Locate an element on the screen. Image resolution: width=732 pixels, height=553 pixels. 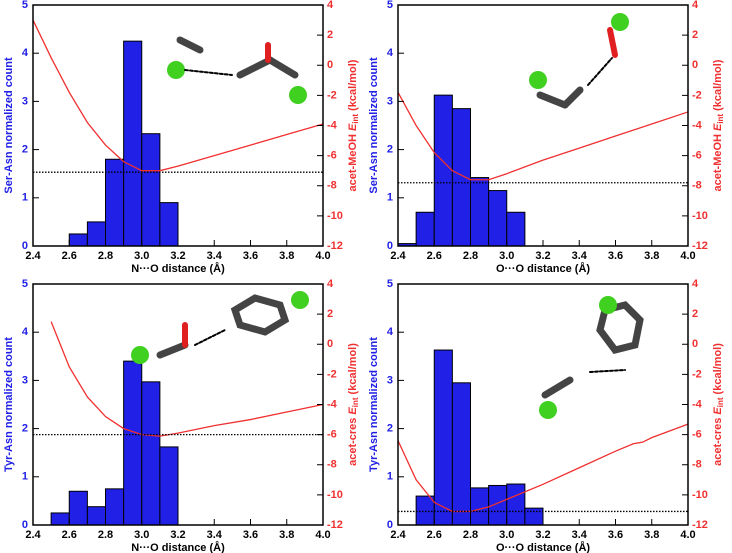
y2-tick-label: -12 is located at coordinates (700, 246).